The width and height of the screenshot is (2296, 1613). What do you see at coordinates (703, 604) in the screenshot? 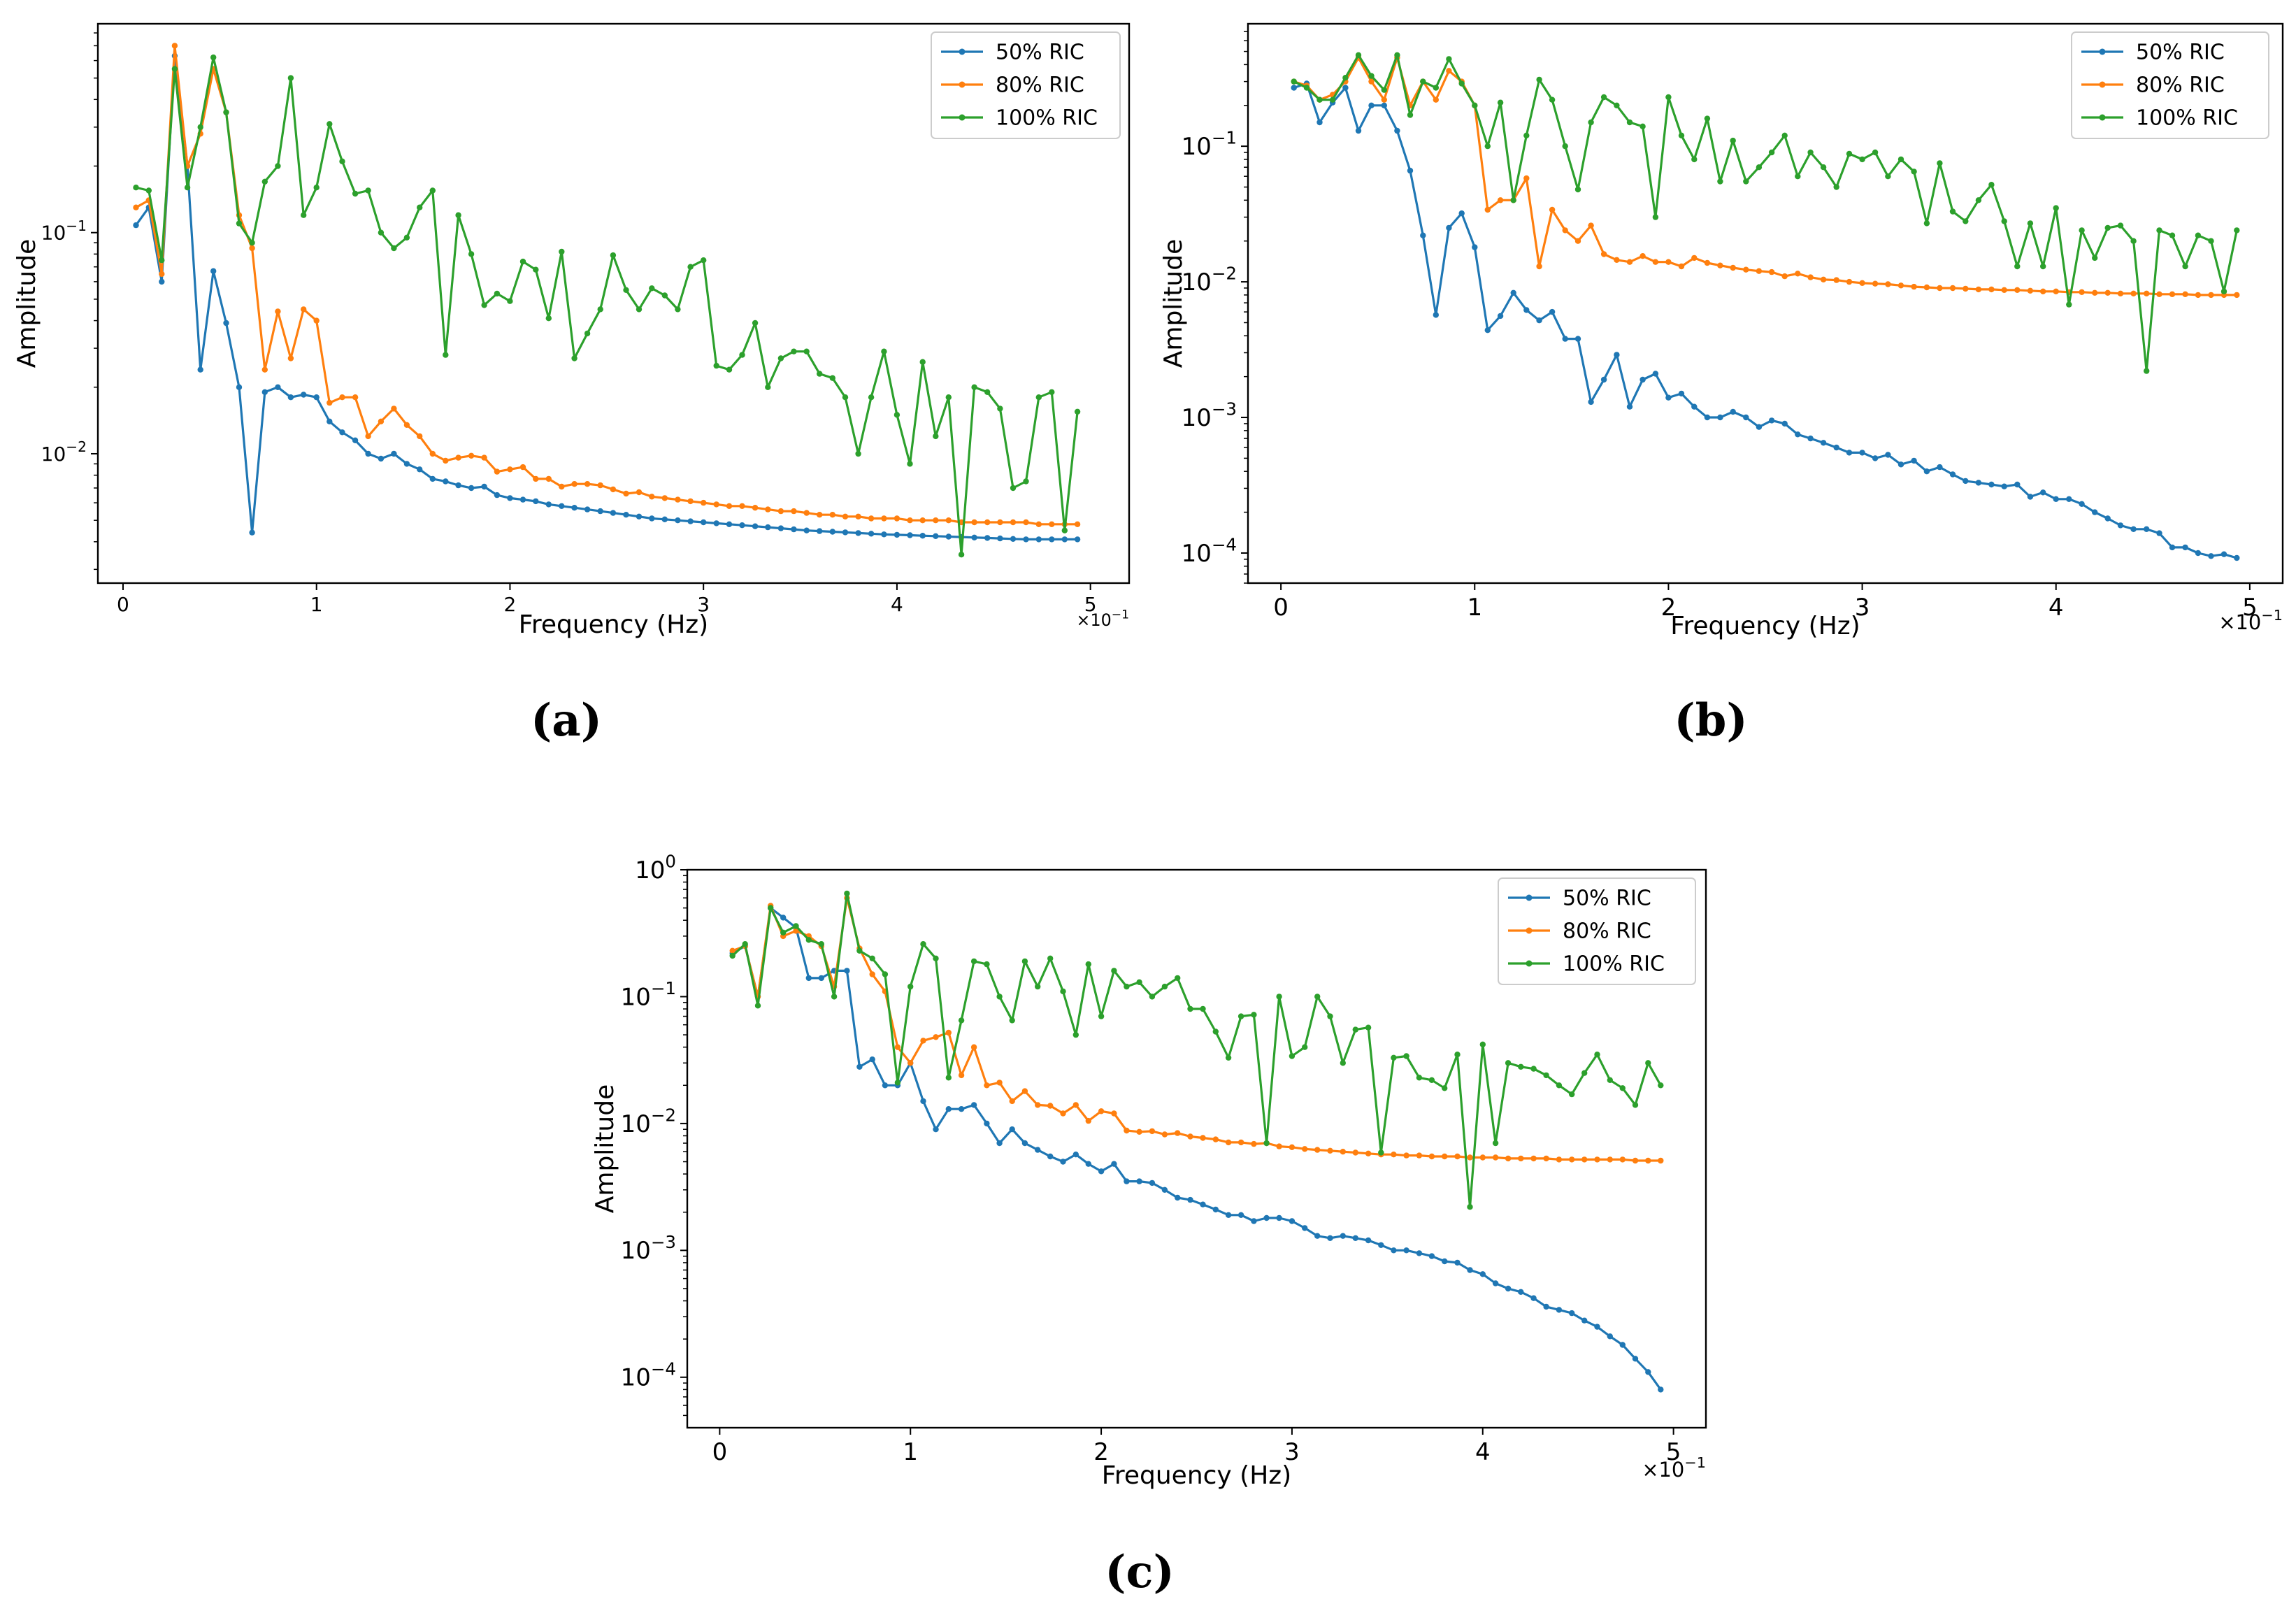
I see `x-tick-label-a: 3` at bounding box center [703, 604].